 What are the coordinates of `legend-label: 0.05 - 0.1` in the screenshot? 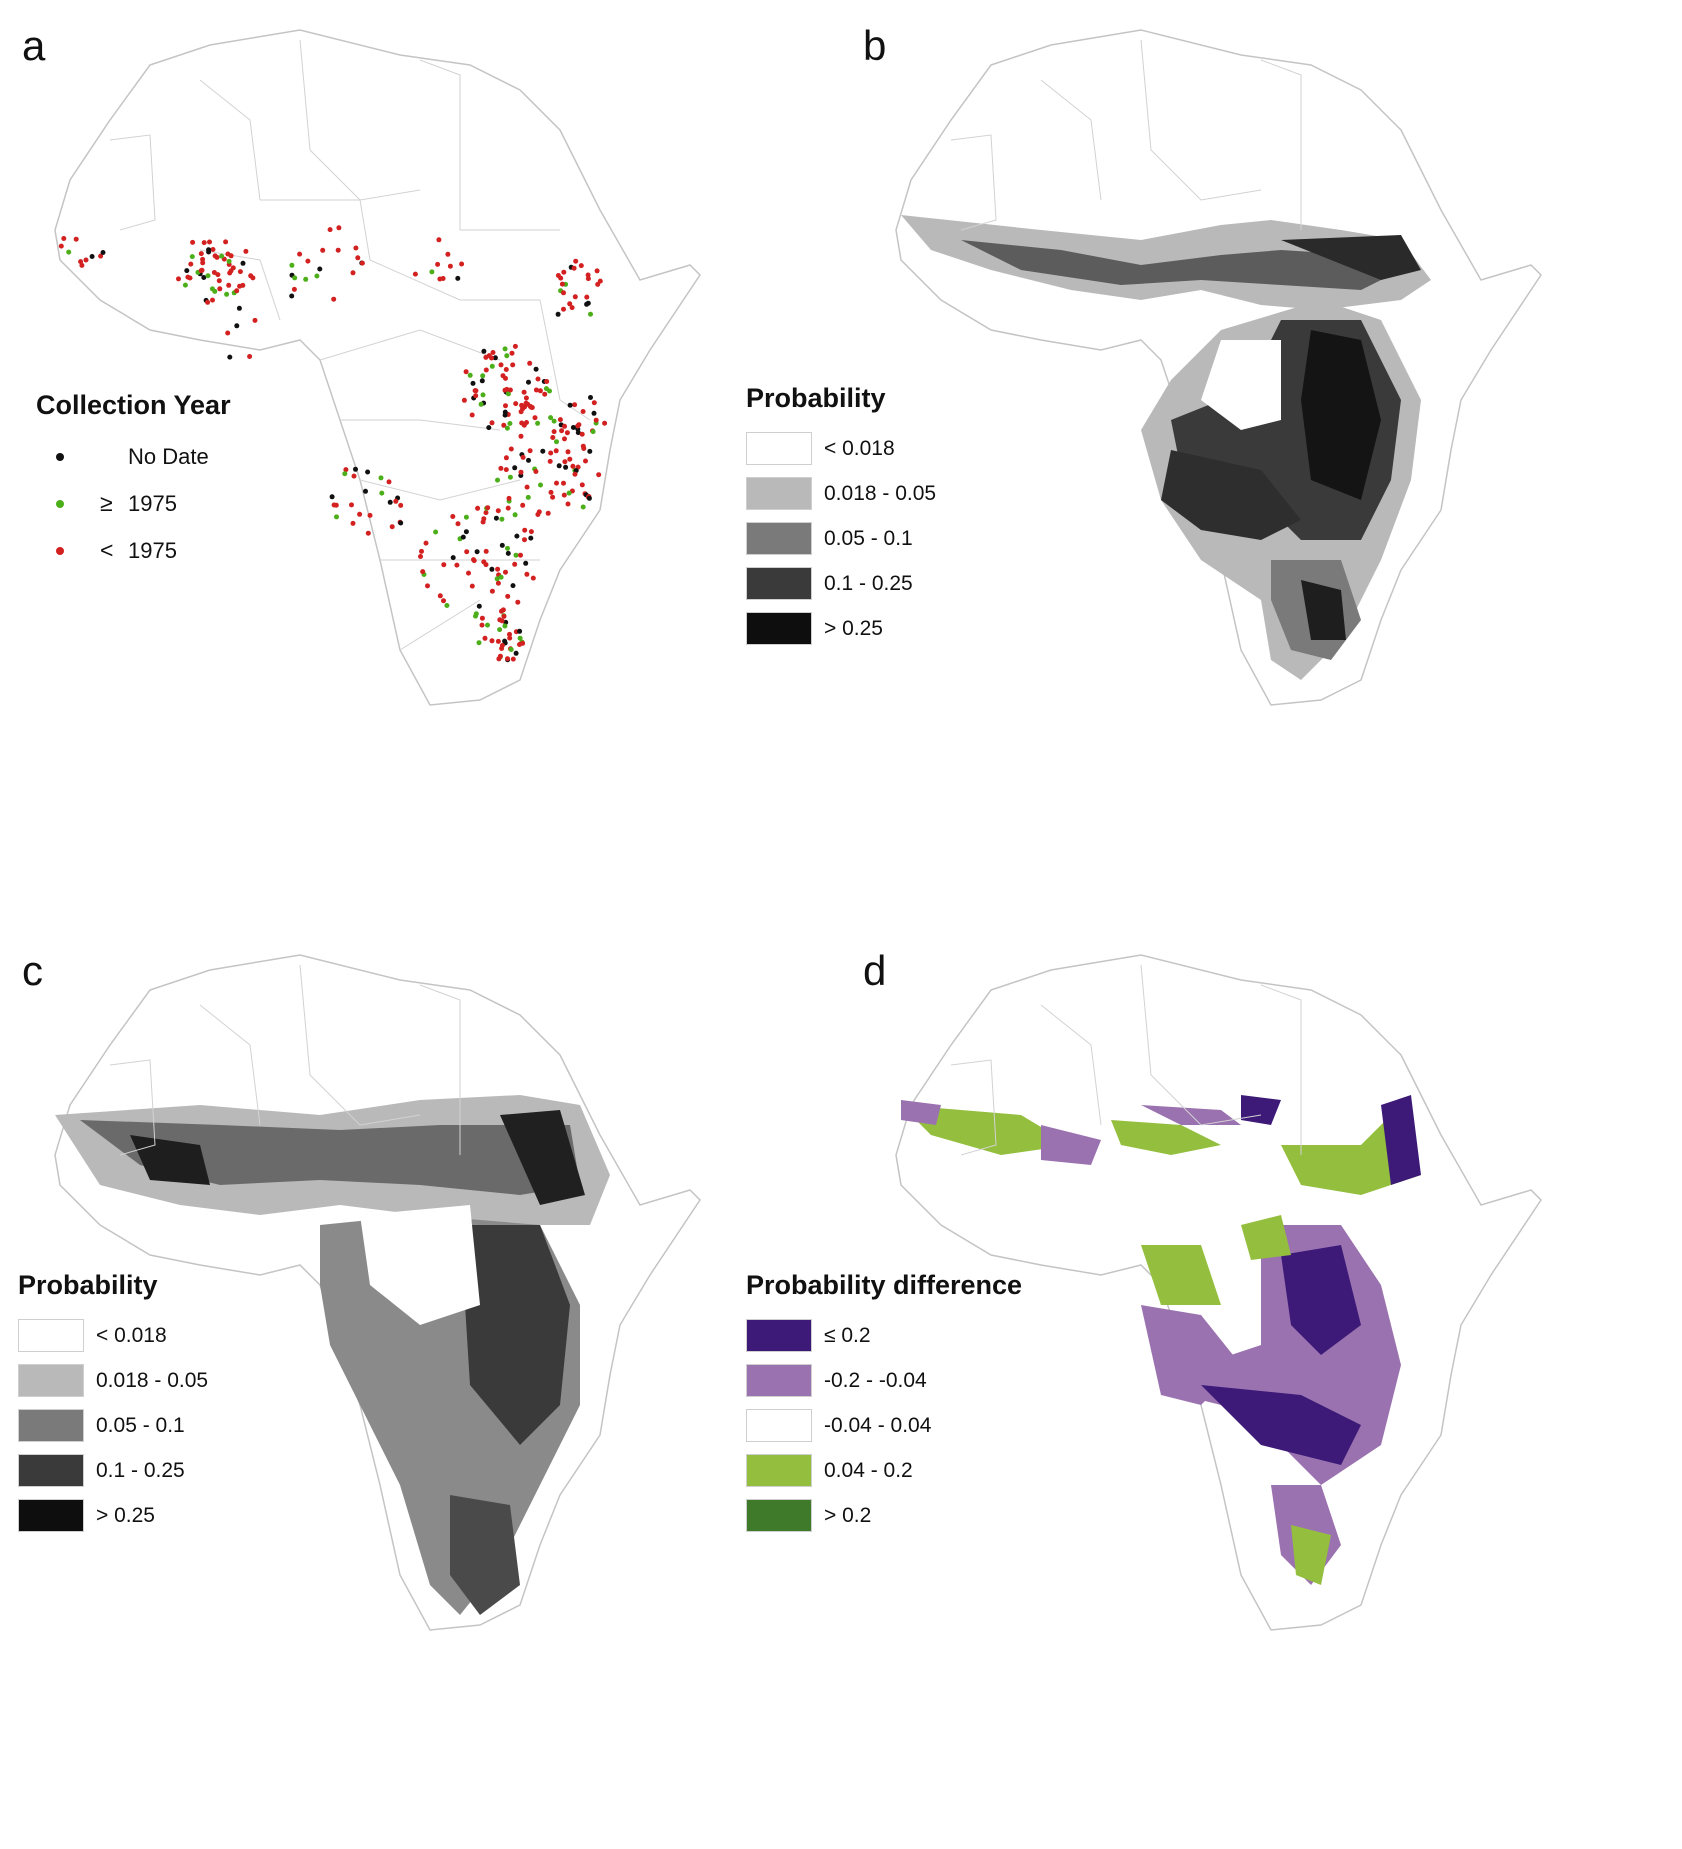 It's located at (868, 538).